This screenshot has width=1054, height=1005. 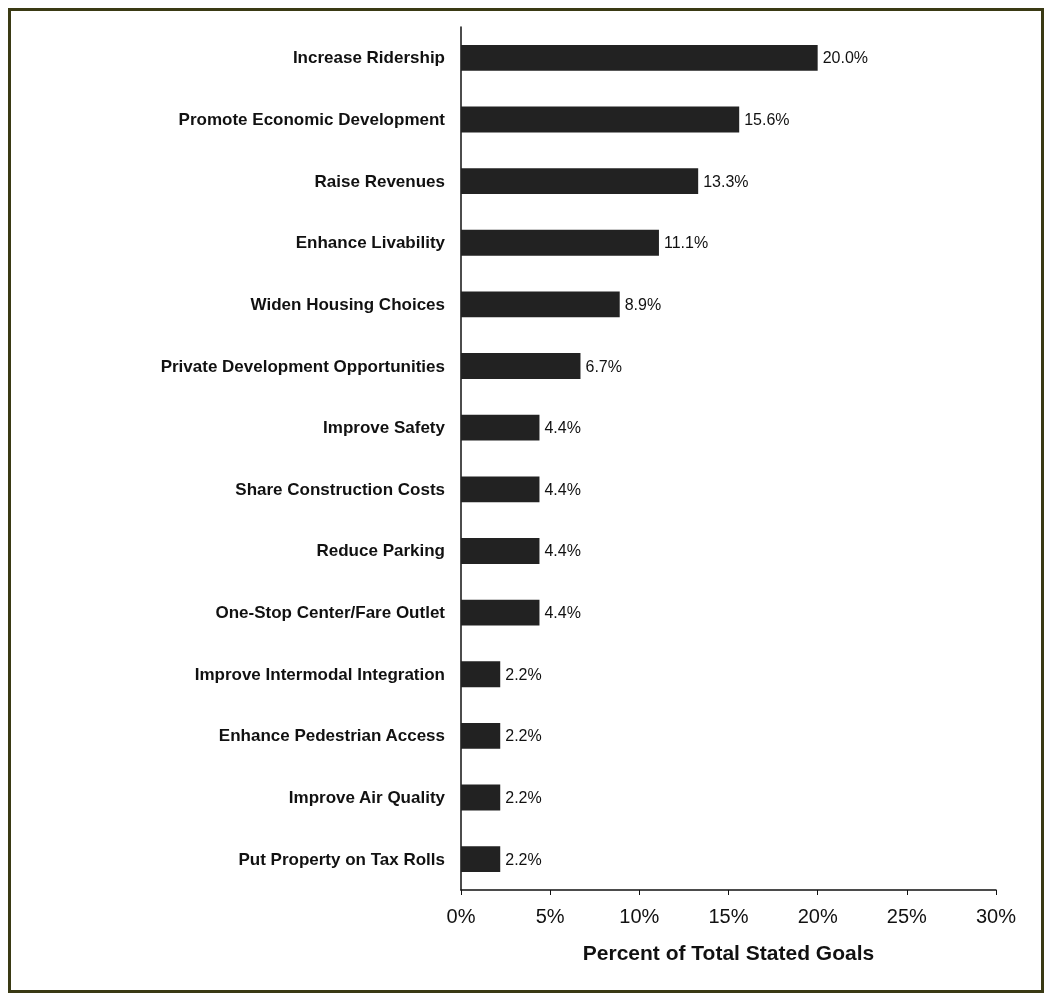 What do you see at coordinates (728, 916) in the screenshot?
I see `x-tick-label: 15%` at bounding box center [728, 916].